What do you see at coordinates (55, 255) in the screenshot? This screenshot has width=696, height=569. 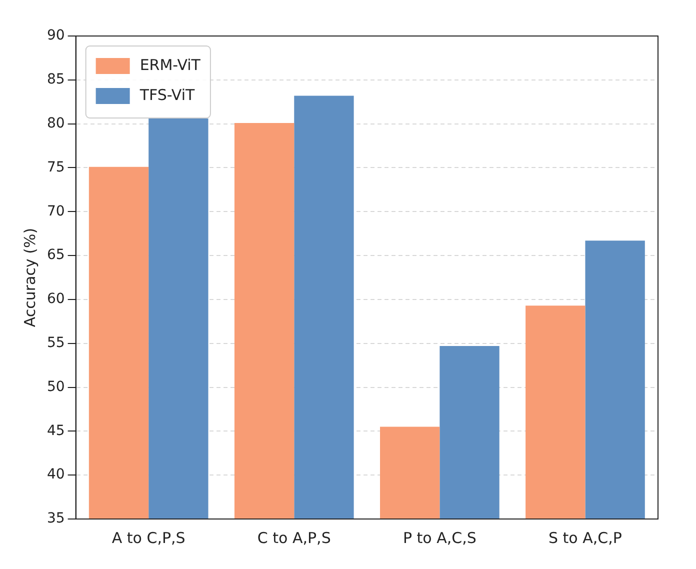 I see `y-tick-label: 65` at bounding box center [55, 255].